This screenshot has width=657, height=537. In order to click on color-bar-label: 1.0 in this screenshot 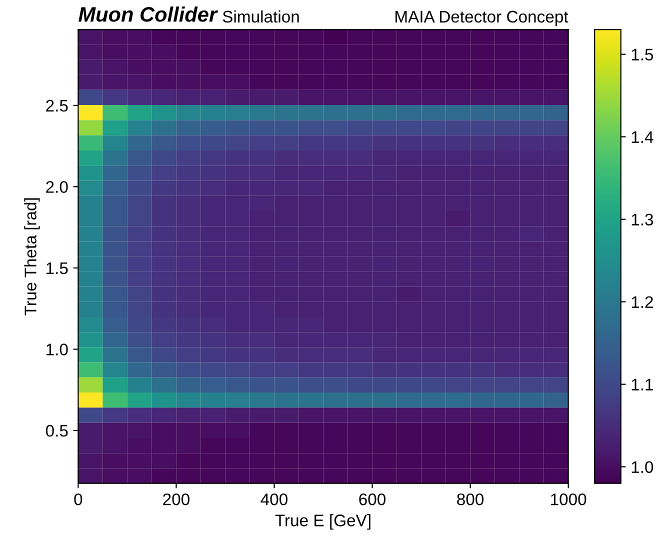, I will do `click(643, 467)`.